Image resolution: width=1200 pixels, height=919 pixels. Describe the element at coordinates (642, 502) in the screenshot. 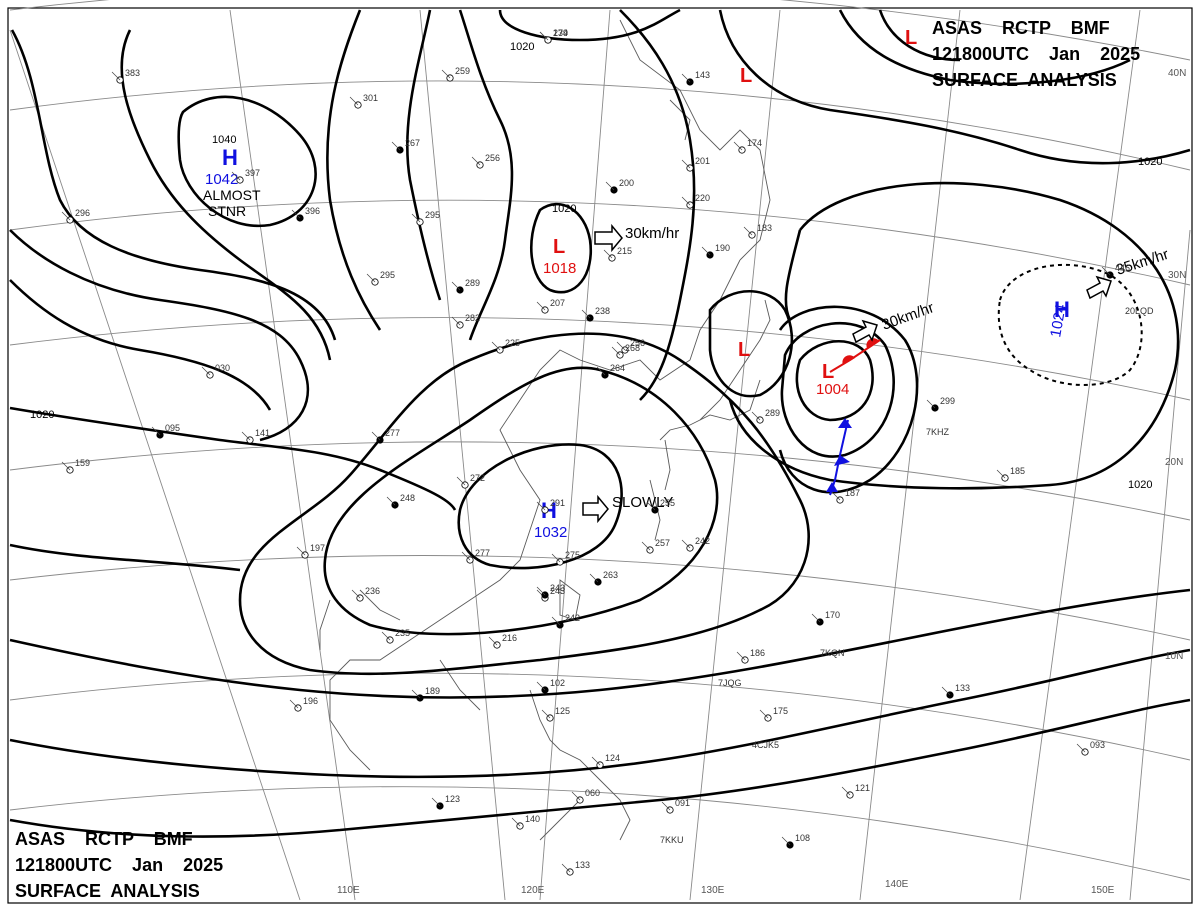

I see `motion-label: SLOWLY` at that location.